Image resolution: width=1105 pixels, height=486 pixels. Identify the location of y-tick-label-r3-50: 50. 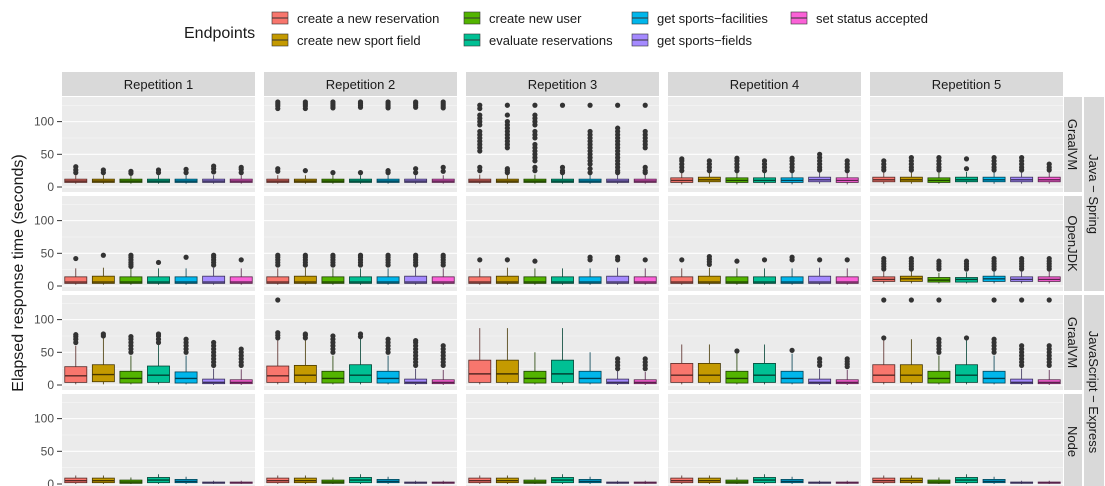
(48, 352).